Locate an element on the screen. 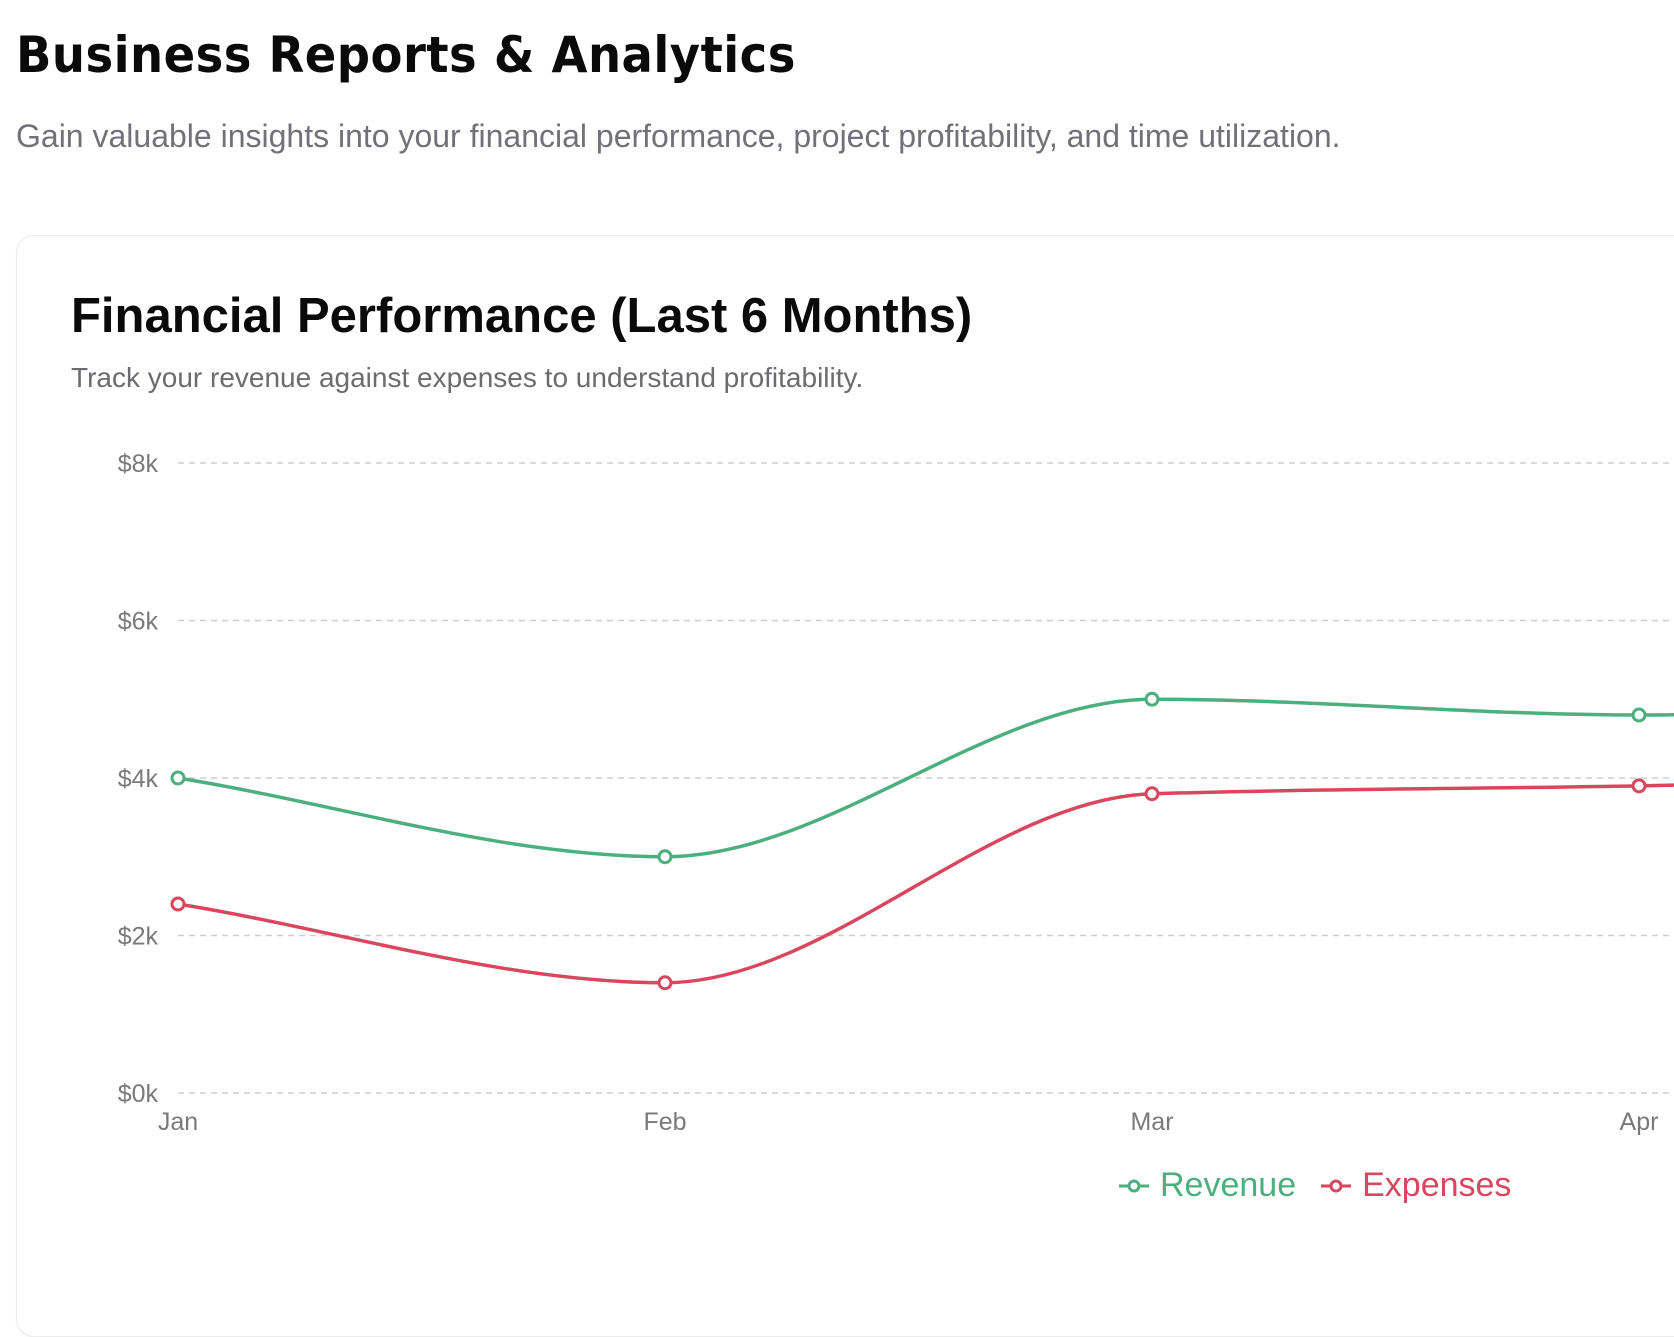 The height and width of the screenshot is (1337, 1674). series-line-revenue is located at coordinates (925, 778).